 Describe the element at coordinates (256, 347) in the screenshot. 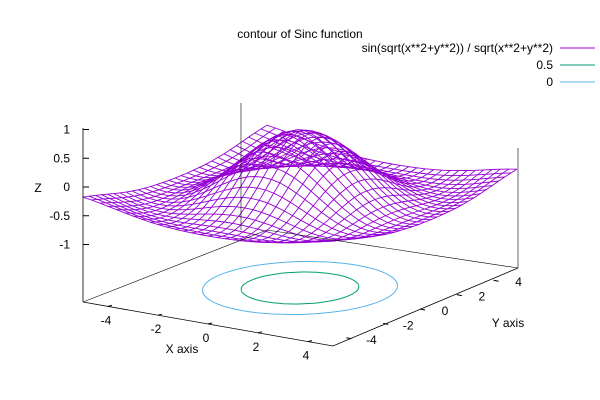

I see `x-tick-label: 2` at that location.